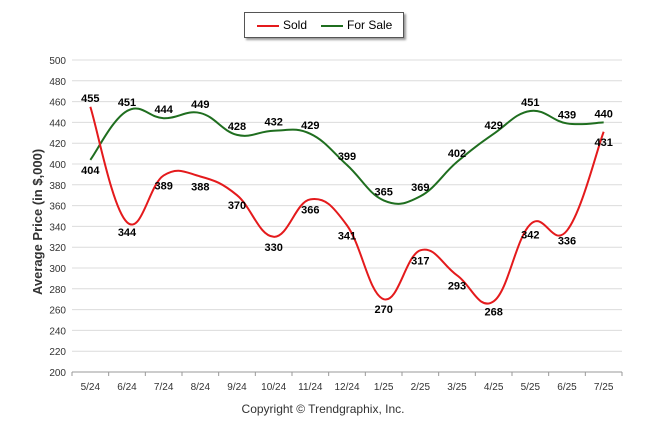 The width and height of the screenshot is (646, 434). I want to click on y-tick-label: 220, so click(57, 352).